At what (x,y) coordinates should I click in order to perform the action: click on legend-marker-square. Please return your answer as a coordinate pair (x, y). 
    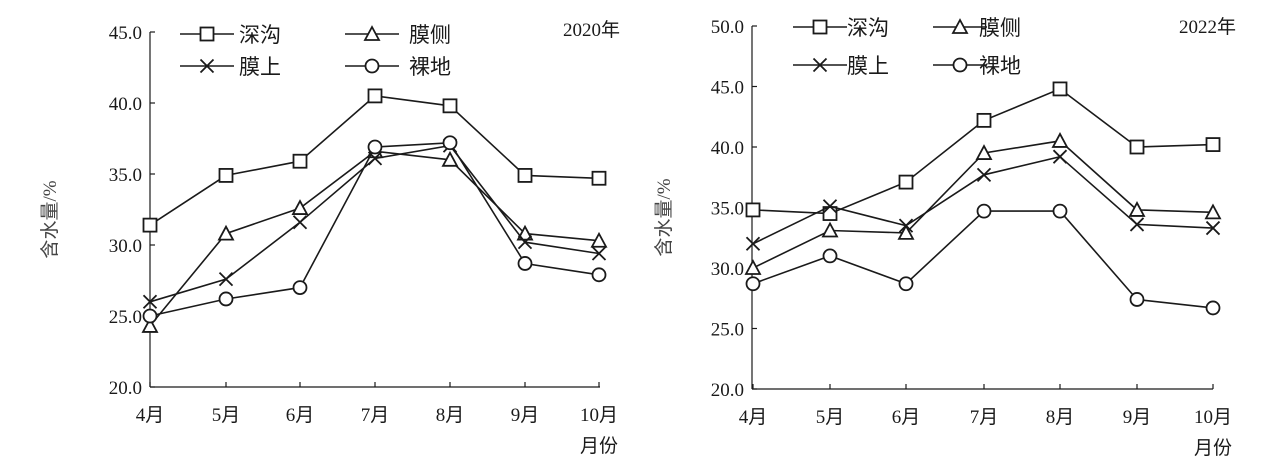
    Looking at the image, I should click on (207, 34).